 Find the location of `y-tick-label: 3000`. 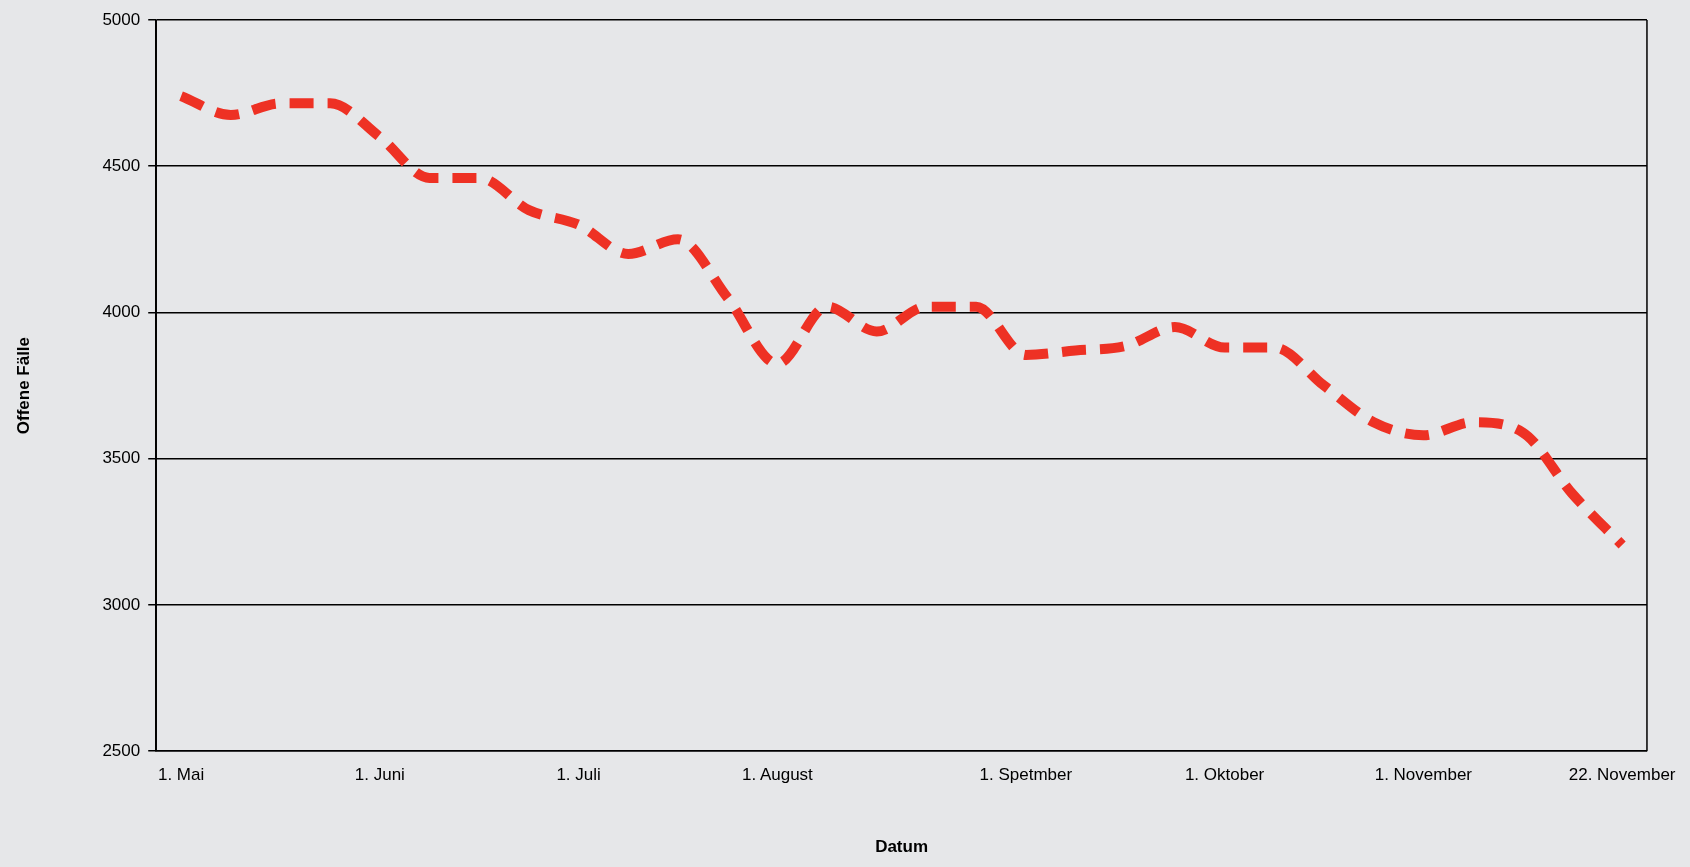

y-tick-label: 3000 is located at coordinates (121, 604).